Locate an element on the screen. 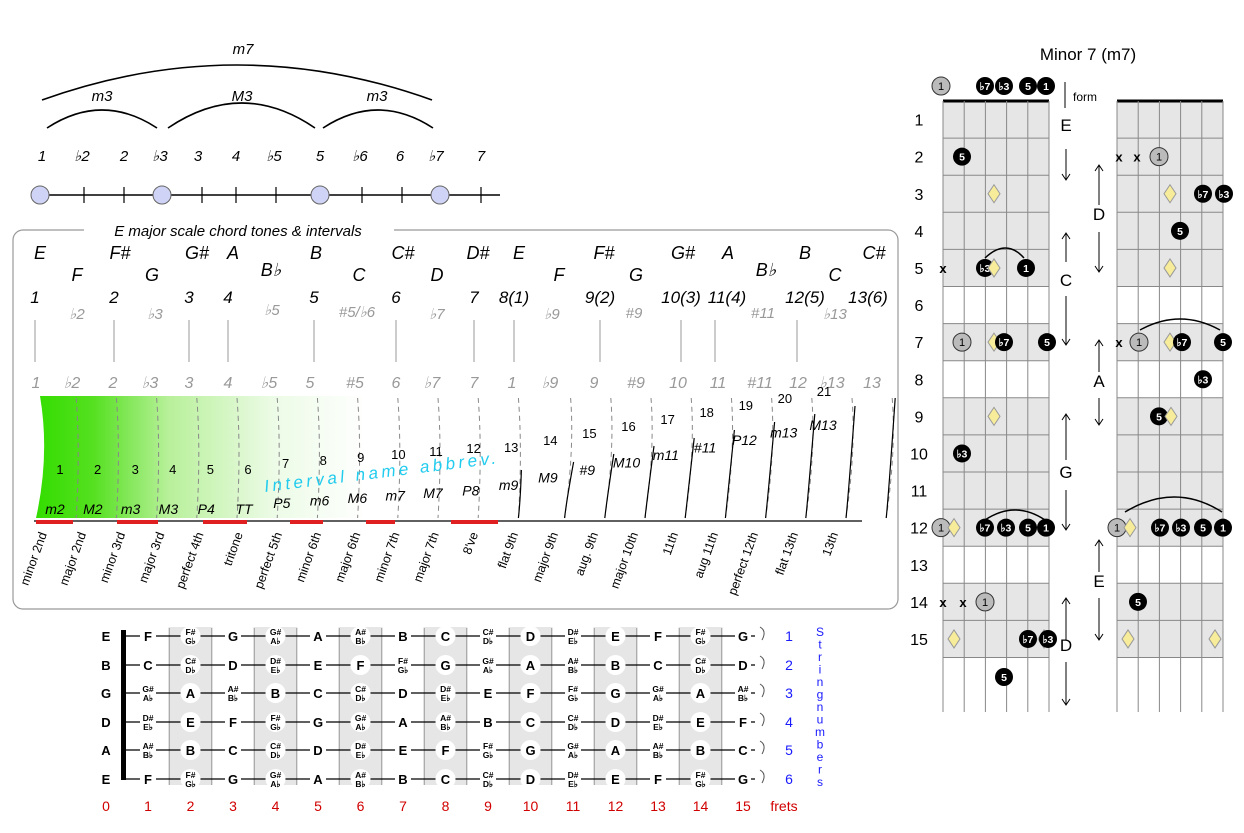 Image resolution: width=1244 pixels, height=833 pixels. fret-shade is located at coordinates (360, 706).